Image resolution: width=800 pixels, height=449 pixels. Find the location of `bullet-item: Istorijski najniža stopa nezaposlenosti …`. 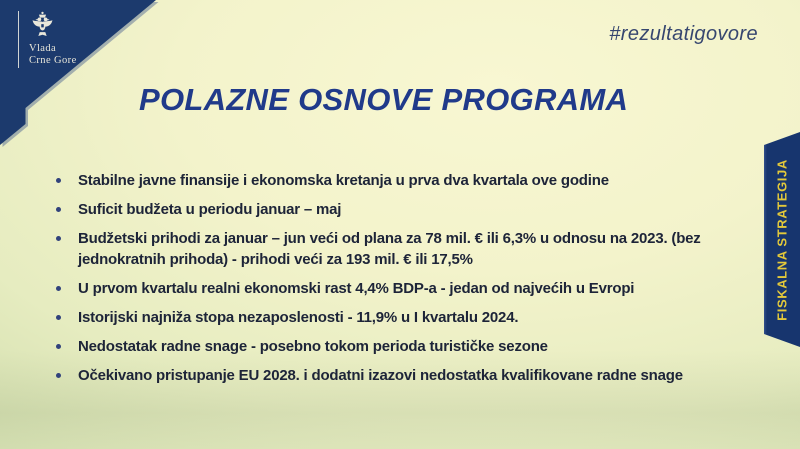

bullet-item: Istorijski najniža stopa nezaposlenosti … is located at coordinates (392, 317).